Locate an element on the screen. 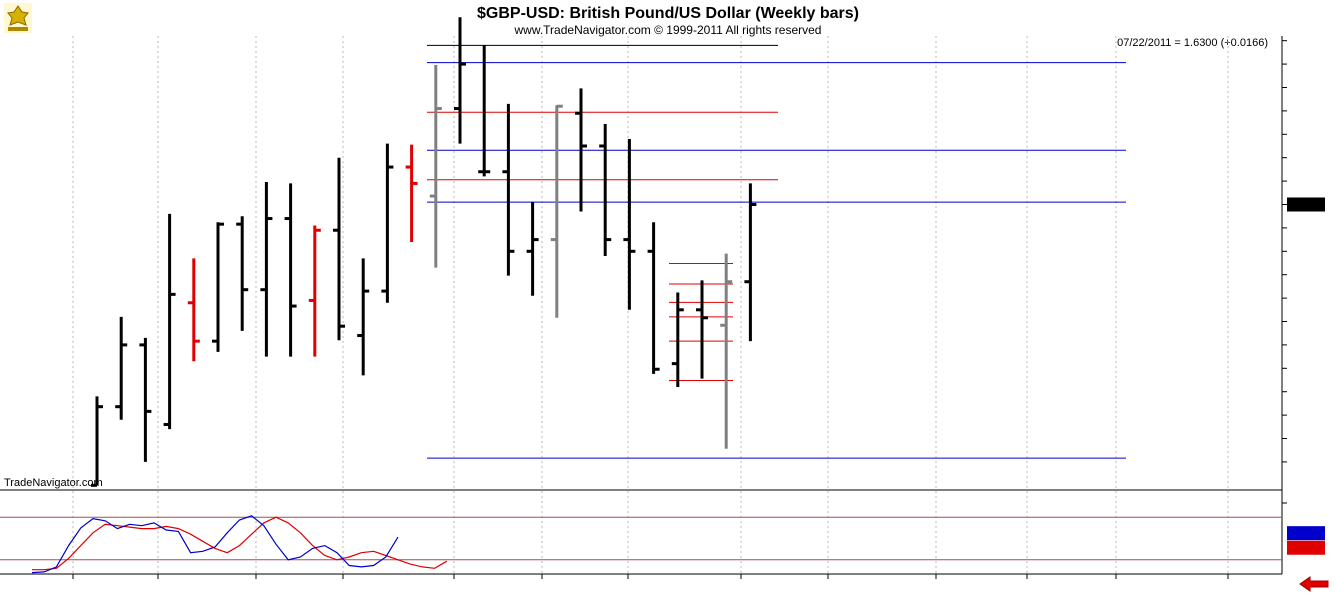 Image resolution: width=1336 pixels, height=594 pixels. last-price-info: 07/22/2011 = 1.6300 (+0.0166) is located at coordinates (1192, 43).